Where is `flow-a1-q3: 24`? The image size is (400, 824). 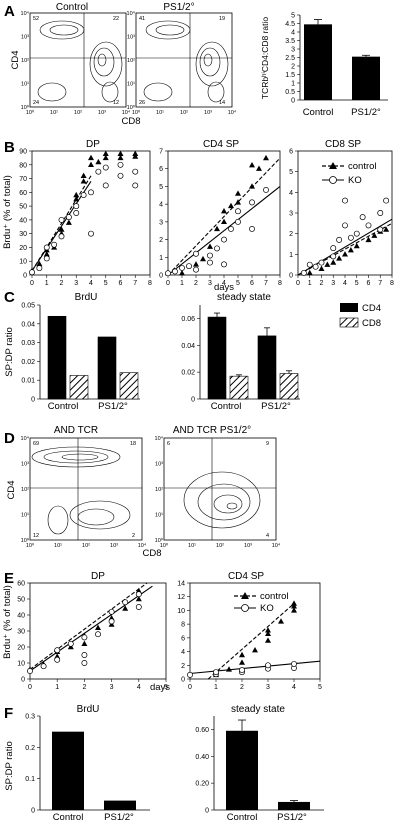 flow-a1-q3: 24 is located at coordinates (36, 103).